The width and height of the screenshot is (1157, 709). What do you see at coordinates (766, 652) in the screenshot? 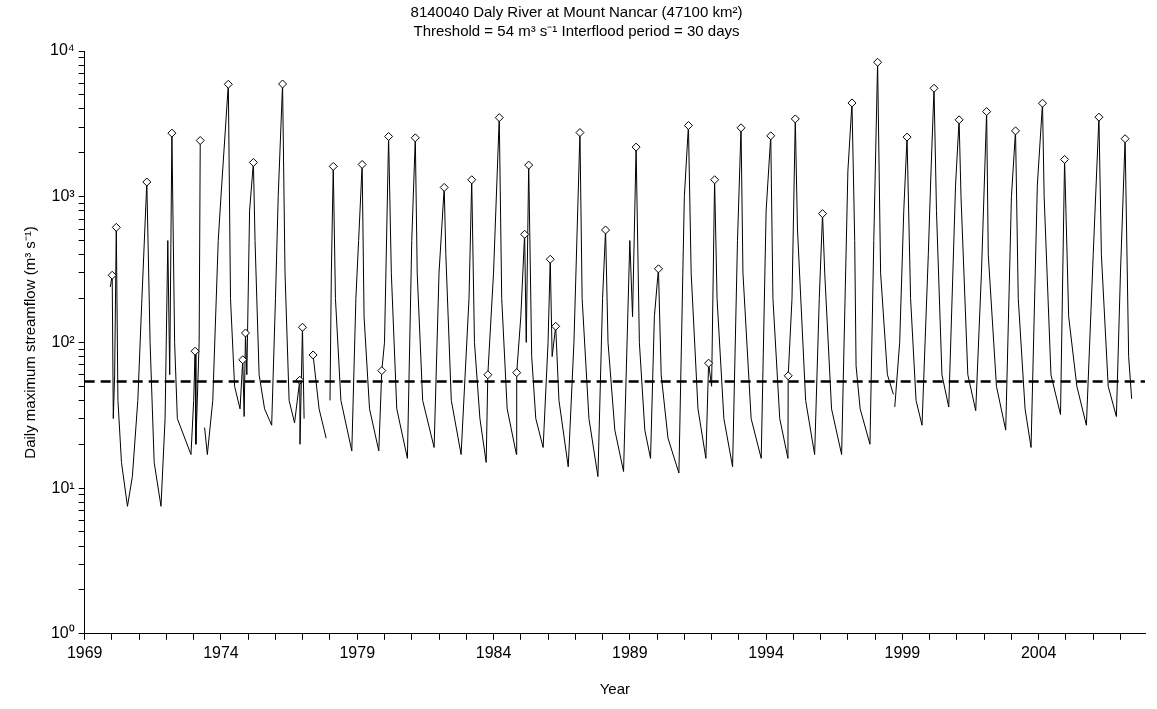
I see `x-tick-label: 1994` at bounding box center [766, 652].